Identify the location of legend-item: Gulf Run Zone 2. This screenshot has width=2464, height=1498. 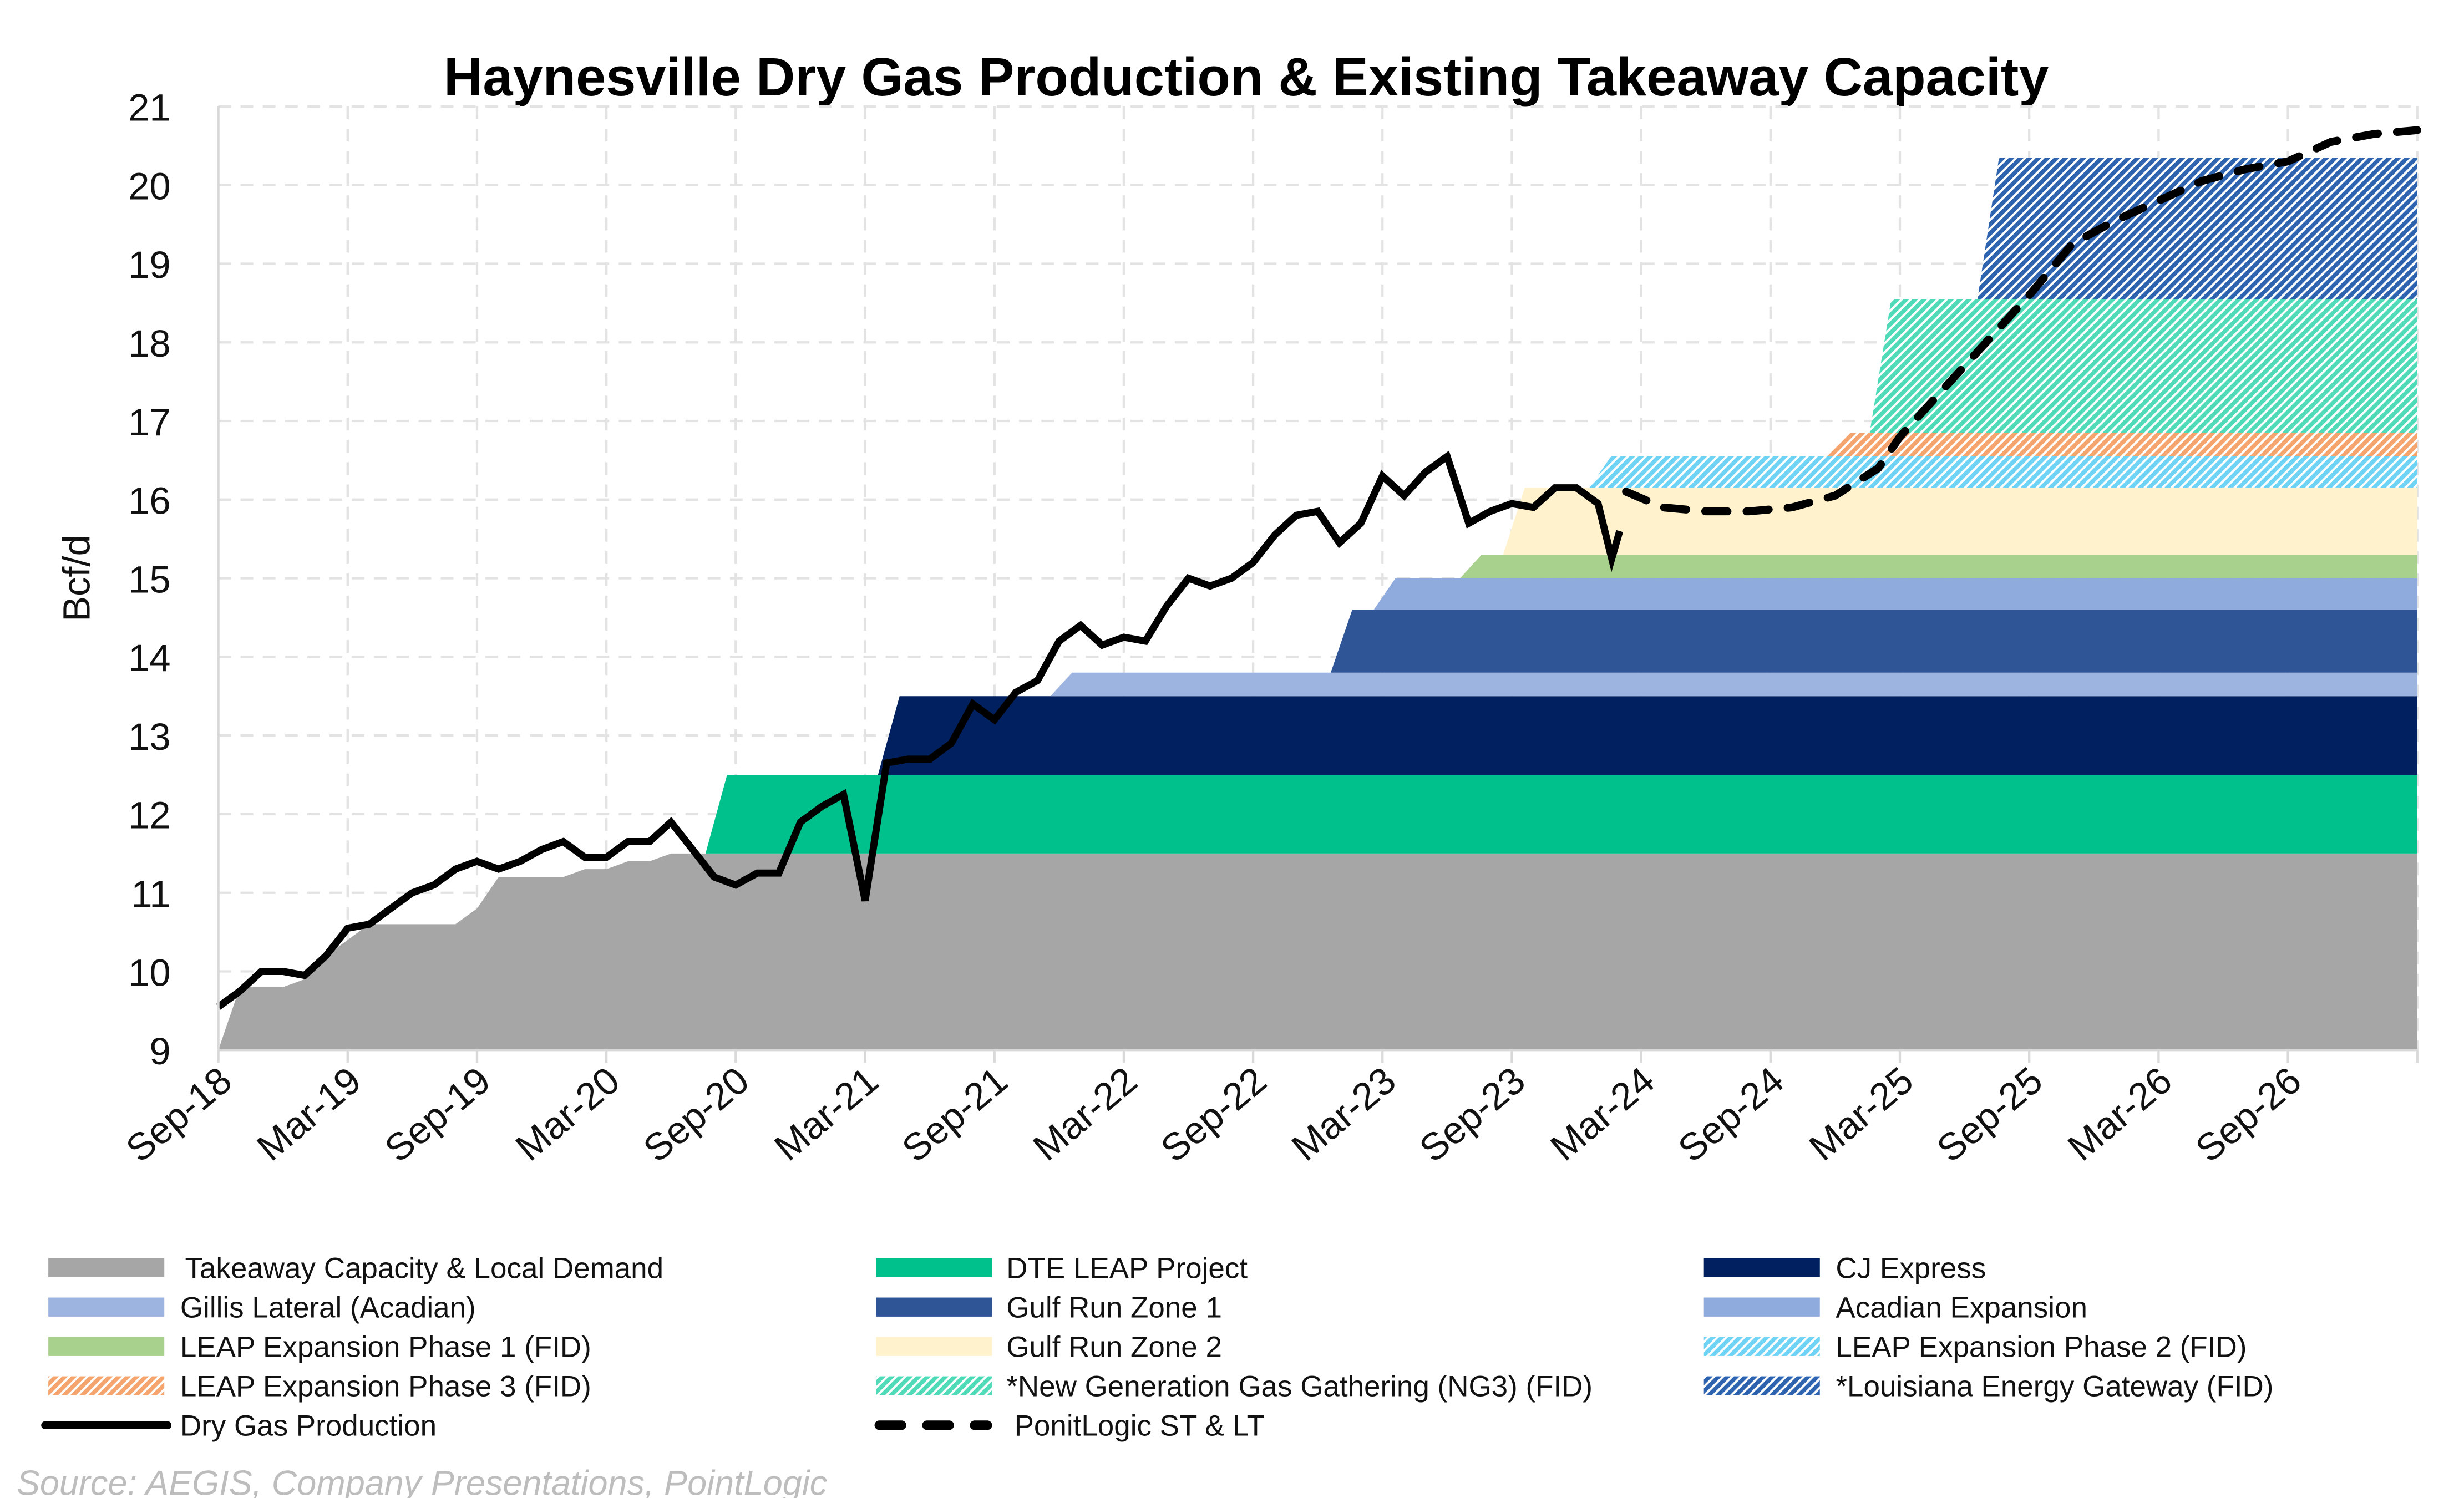
(1049, 1347).